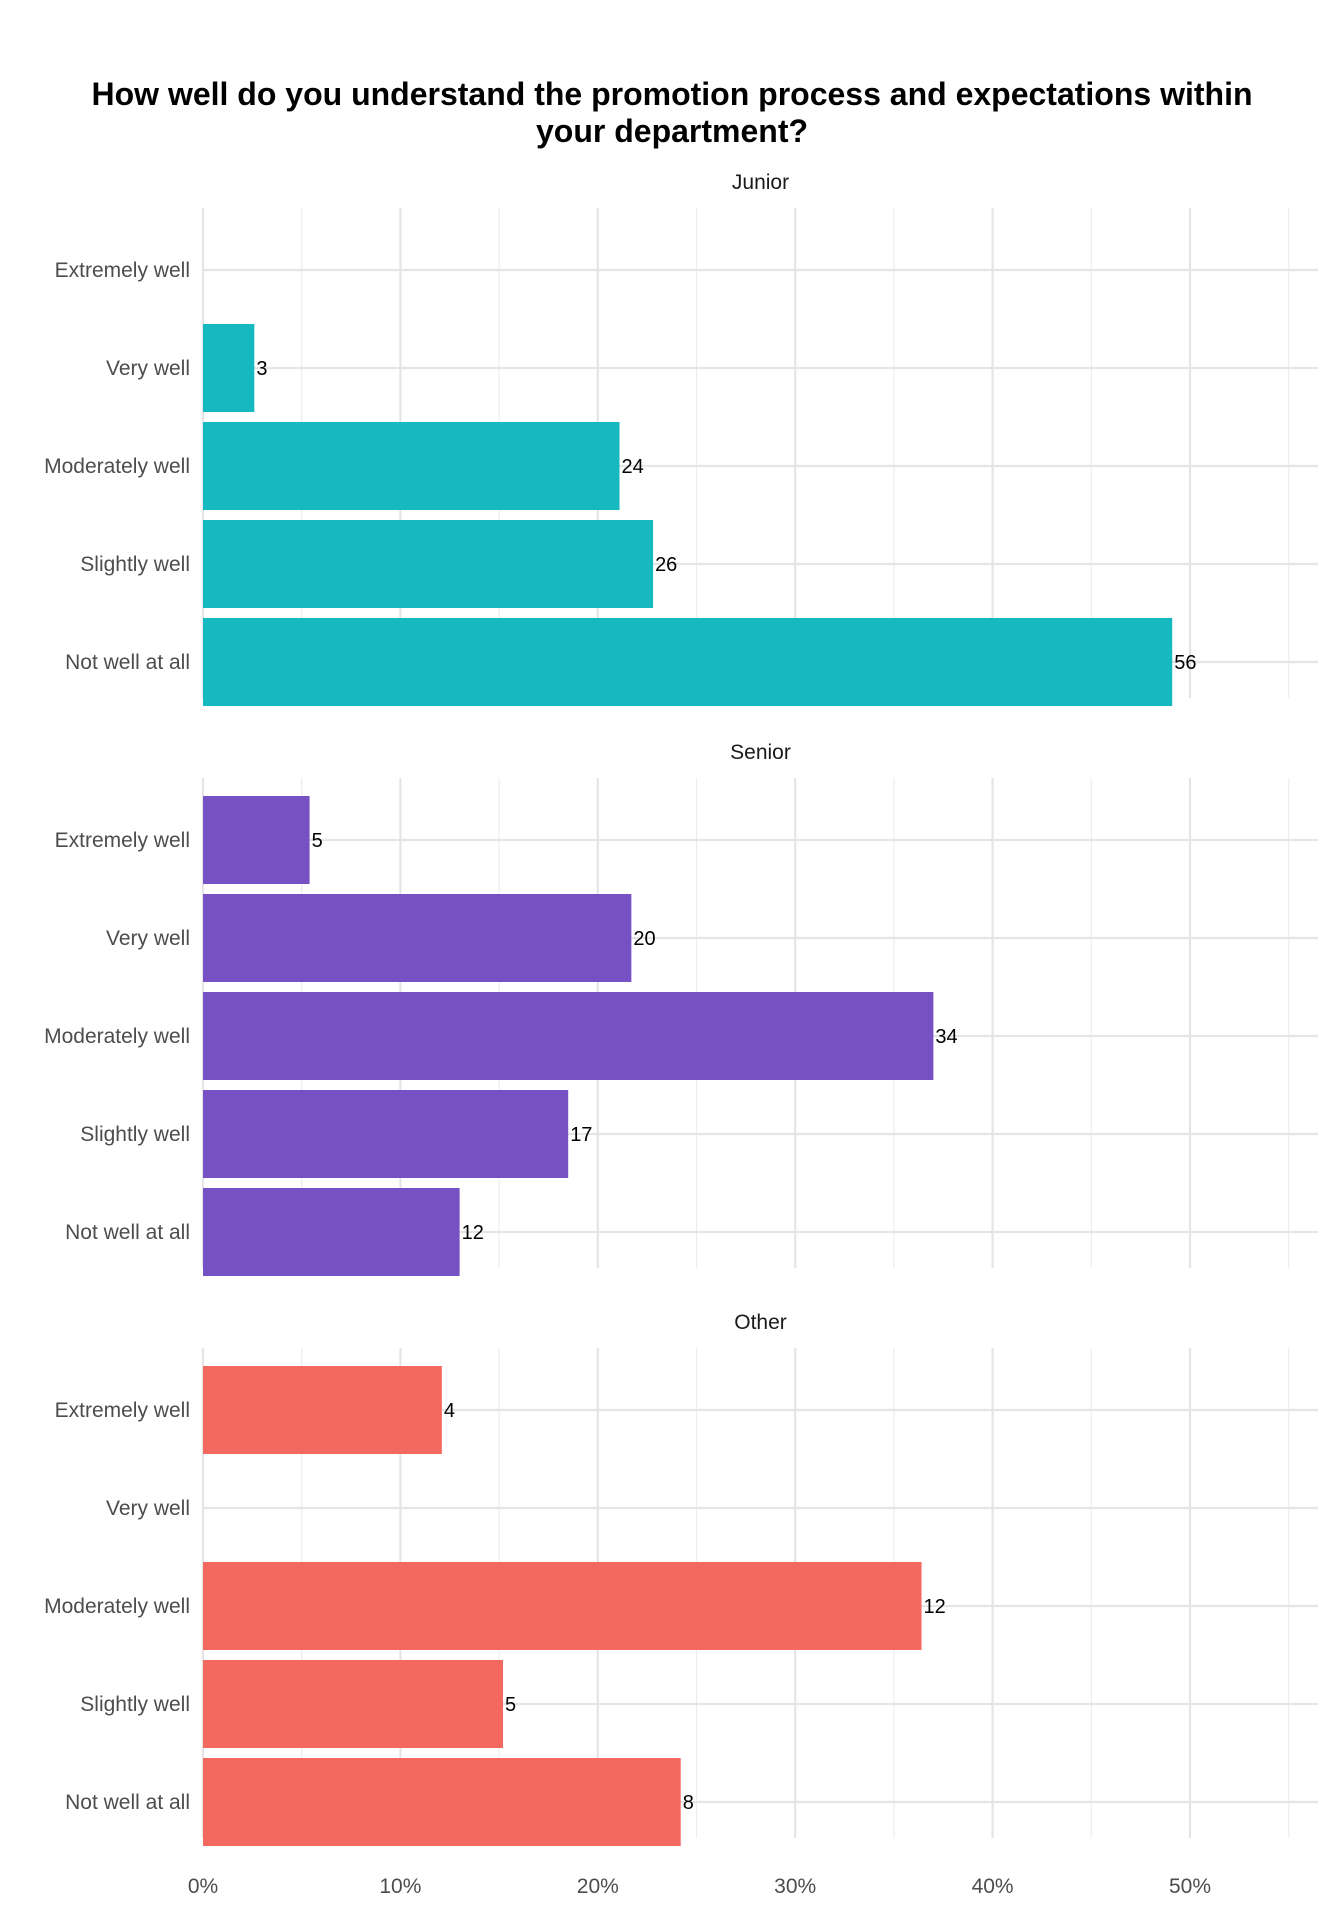 The image size is (1344, 1920). I want to click on x-tick-label: 0%, so click(203, 1886).